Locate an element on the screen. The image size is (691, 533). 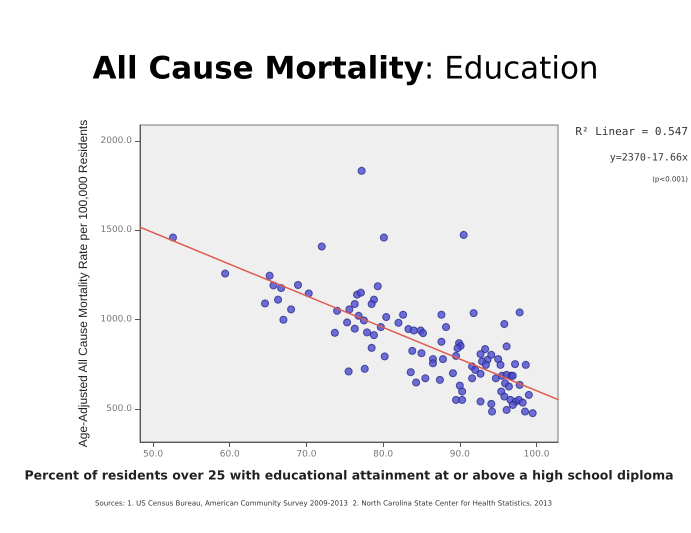
chart-title: All Cause Mortality: Education is located at coordinates (345, 68).